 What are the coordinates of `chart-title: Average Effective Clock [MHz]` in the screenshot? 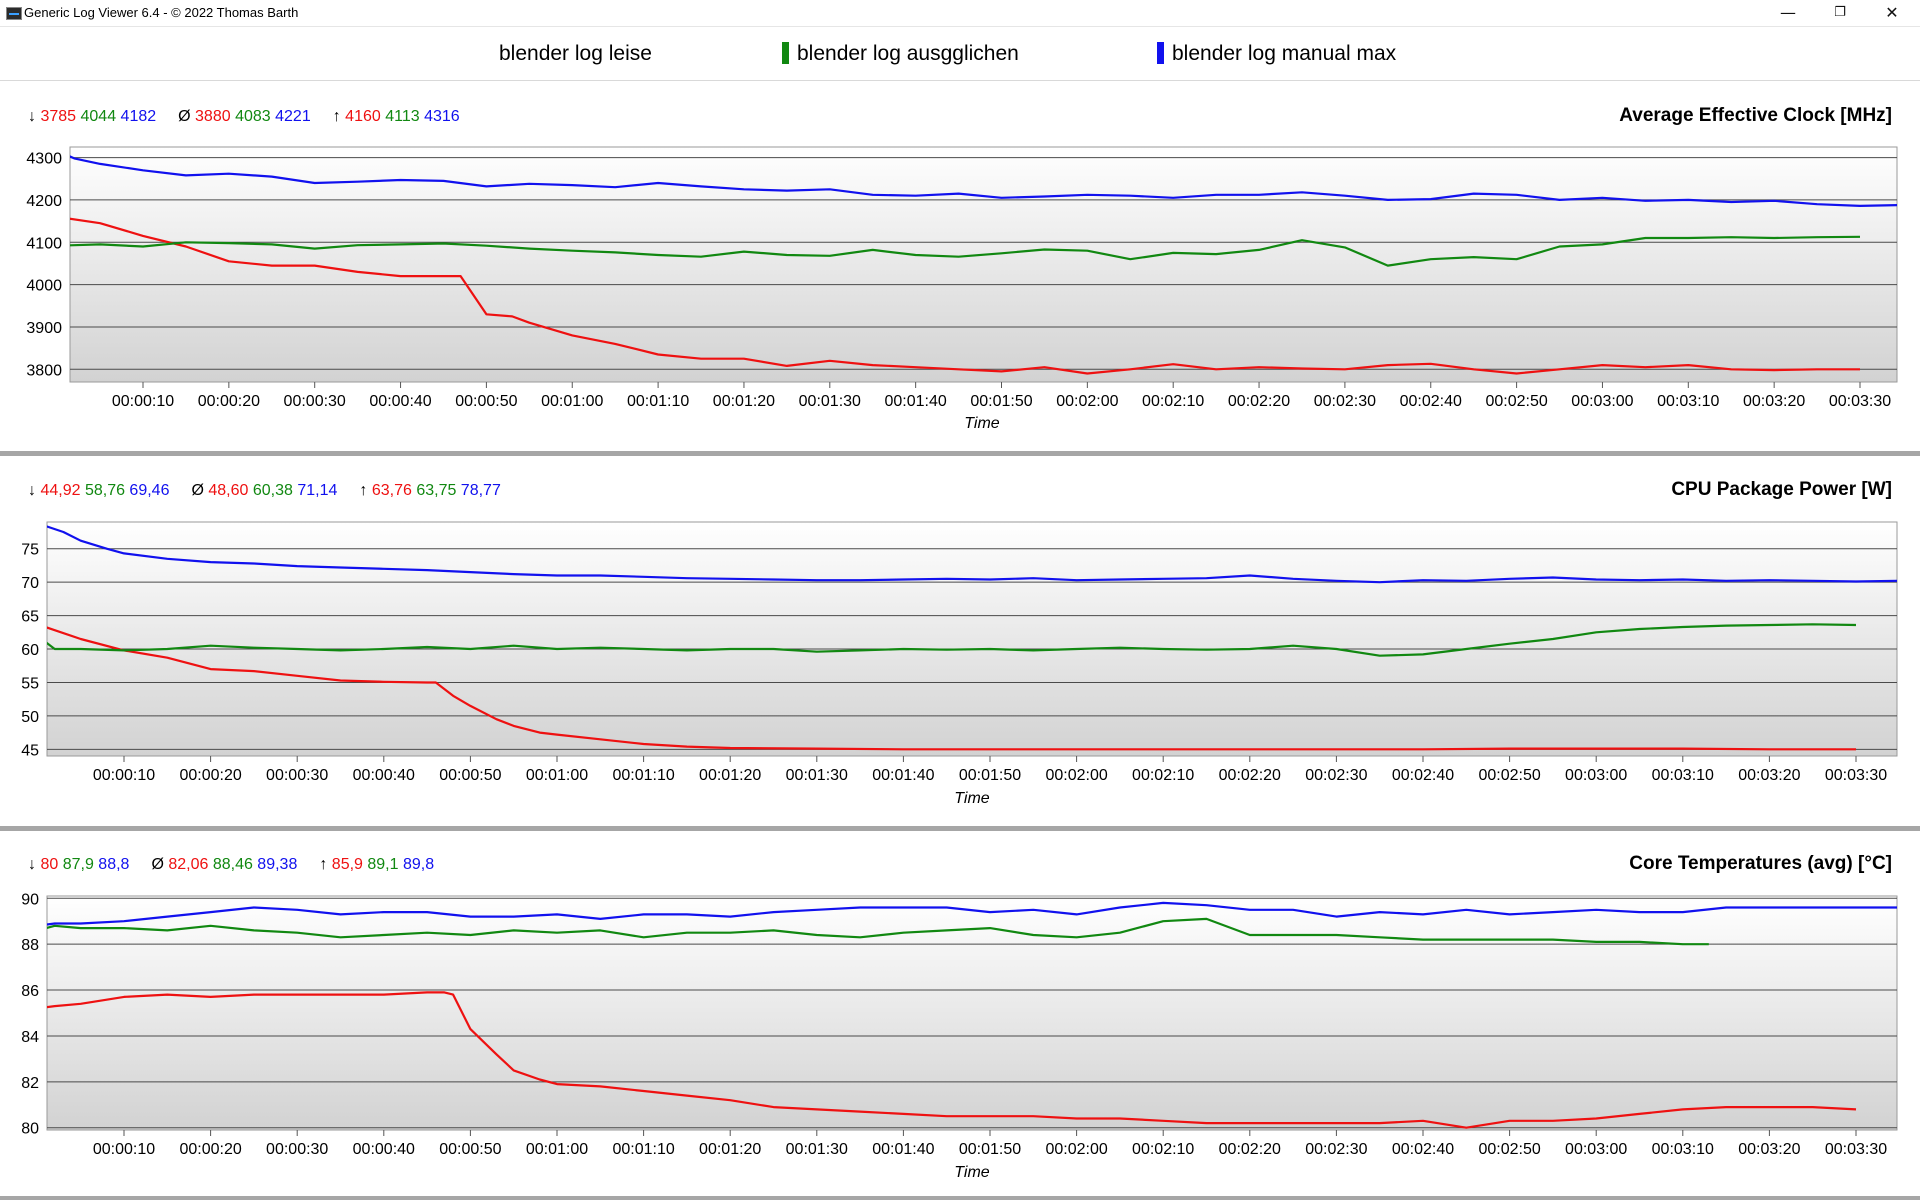 It's located at (1755, 115).